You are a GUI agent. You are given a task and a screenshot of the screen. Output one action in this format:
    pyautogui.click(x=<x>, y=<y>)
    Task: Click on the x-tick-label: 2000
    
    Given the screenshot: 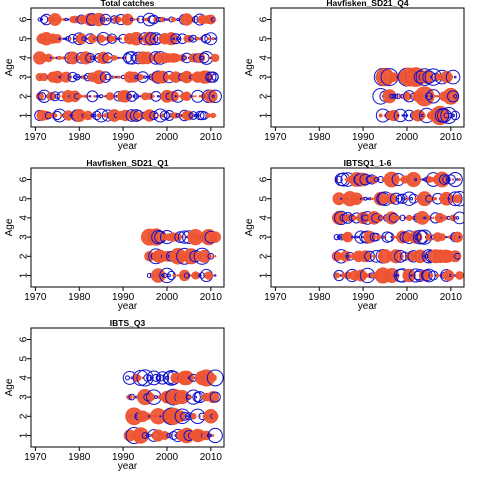 What is the action you would take?
    pyautogui.click(x=407, y=297)
    